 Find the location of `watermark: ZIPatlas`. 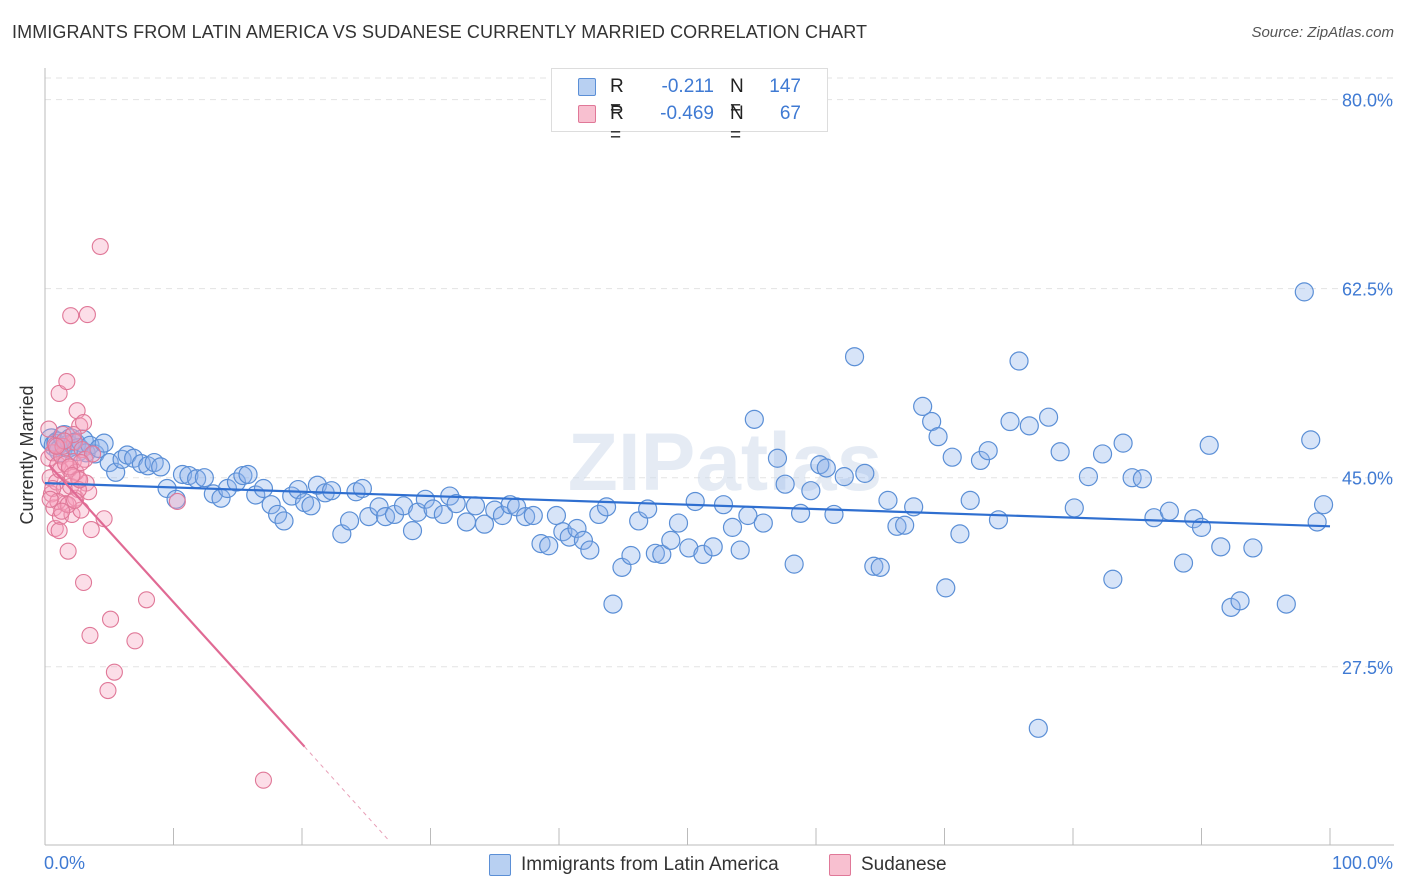

watermark: ZIPatlas is located at coordinates (725, 462).